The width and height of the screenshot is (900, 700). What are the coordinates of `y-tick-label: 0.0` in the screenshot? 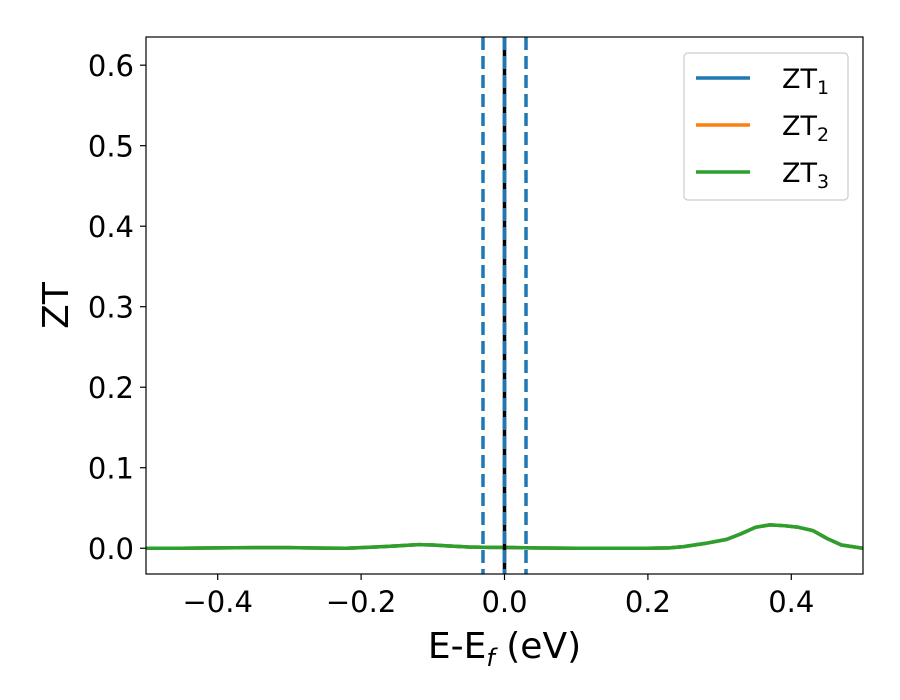 It's located at (111, 549).